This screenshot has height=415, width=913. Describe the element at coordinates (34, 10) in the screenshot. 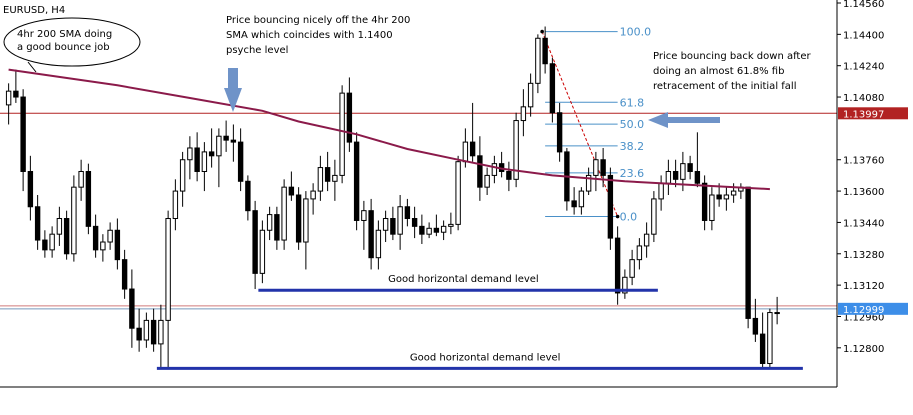

I see `symbol-label: EURUSD, H4` at that location.